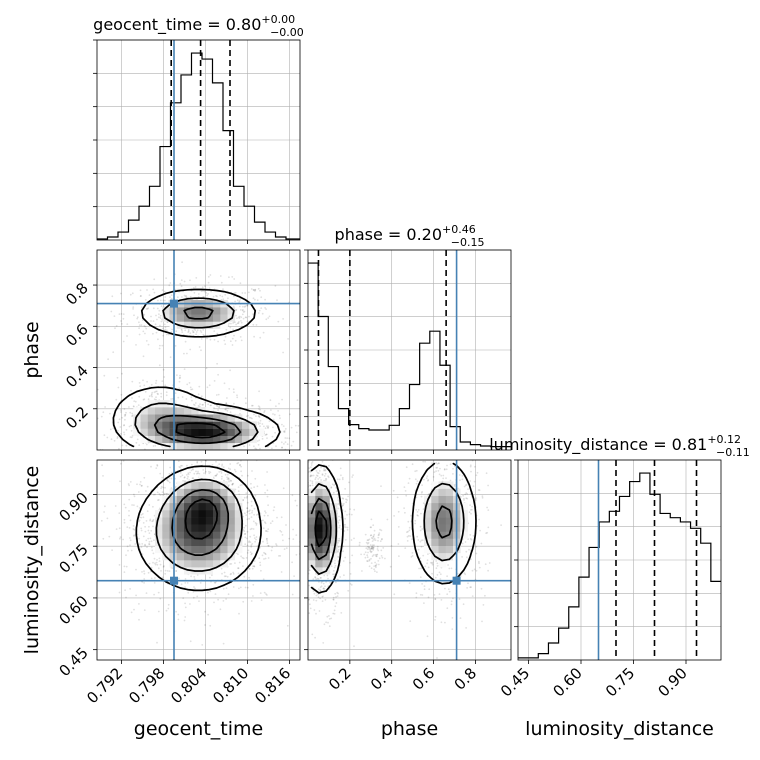 This screenshot has height=760, width=760. Describe the element at coordinates (672, 682) in the screenshot. I see `x-tick-label: 0.90` at that location.